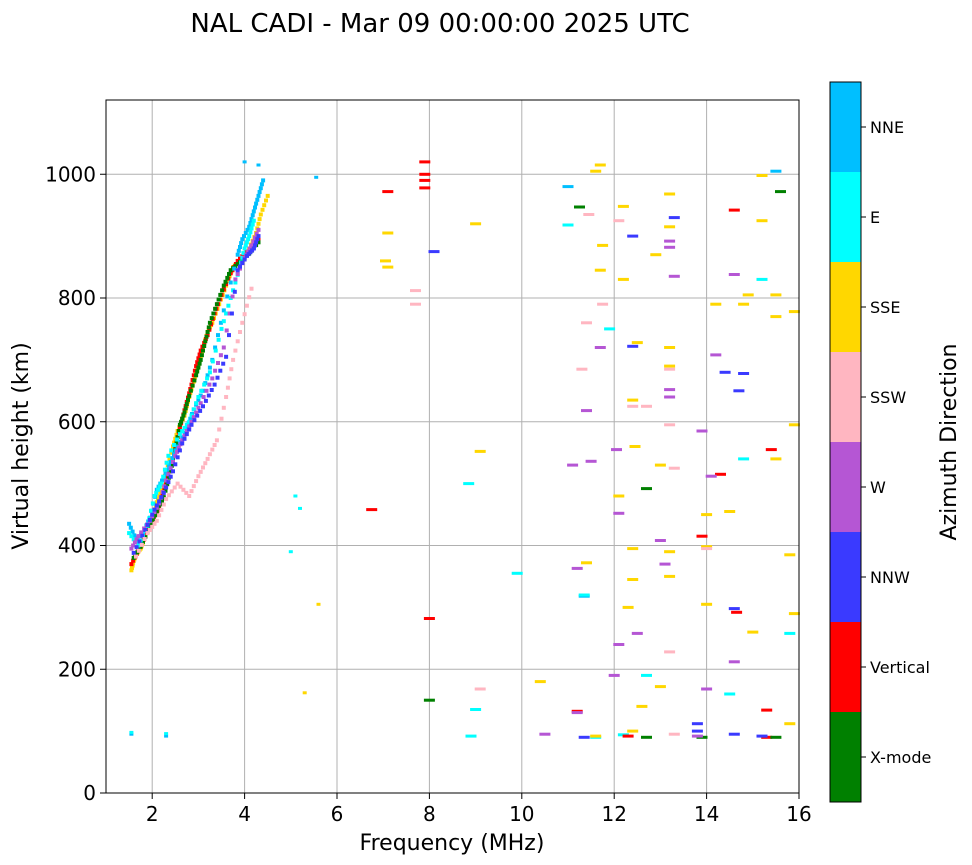 Image resolution: width=972 pixels, height=865 pixels. Describe the element at coordinates (75, 483) in the screenshot. I see `y-axis-ticks: 0 200 400 600 800 1000` at that location.